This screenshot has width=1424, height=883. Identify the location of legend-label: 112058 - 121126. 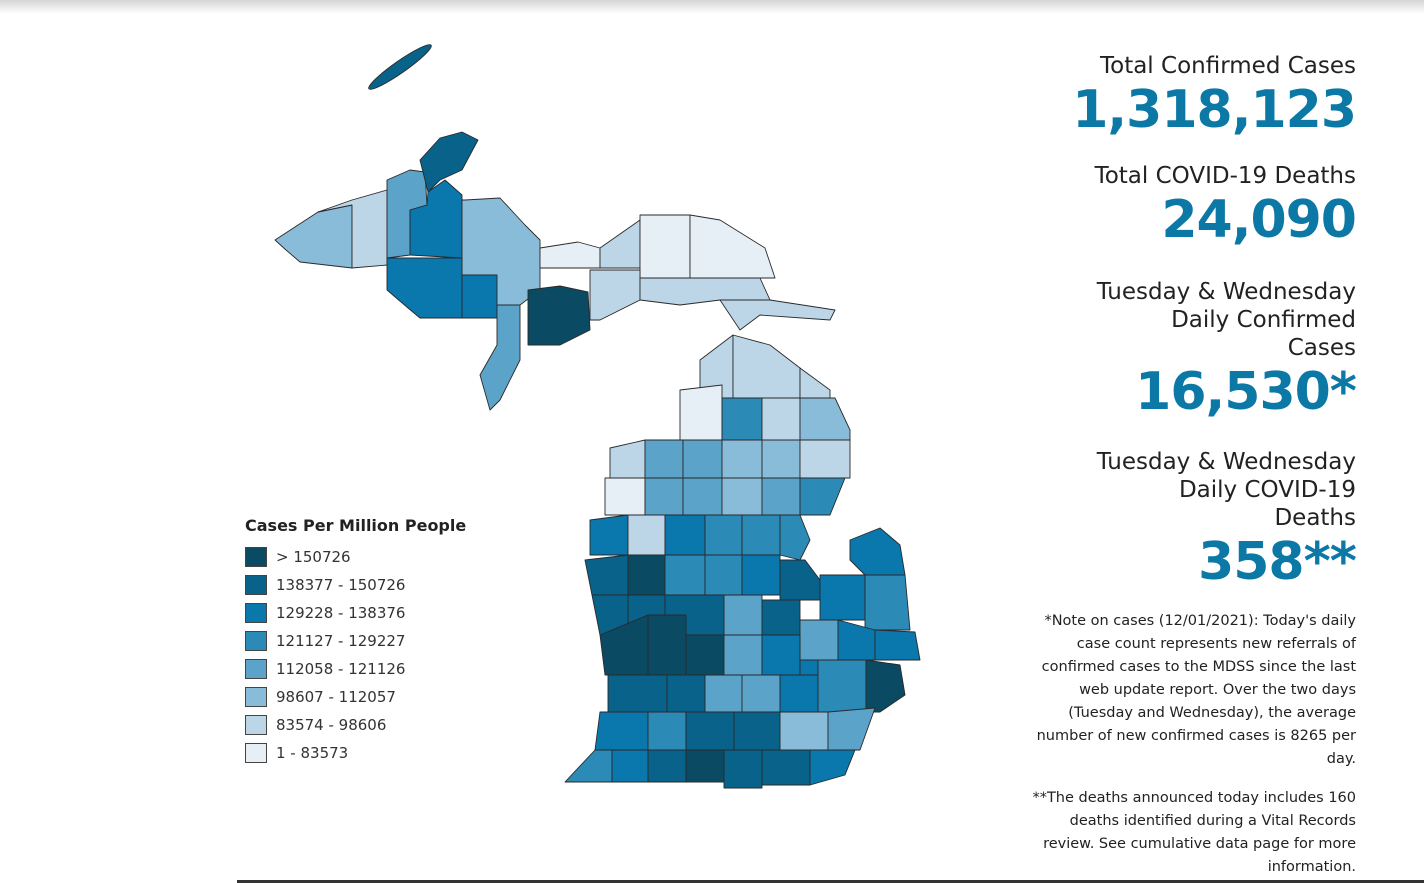
(341, 669).